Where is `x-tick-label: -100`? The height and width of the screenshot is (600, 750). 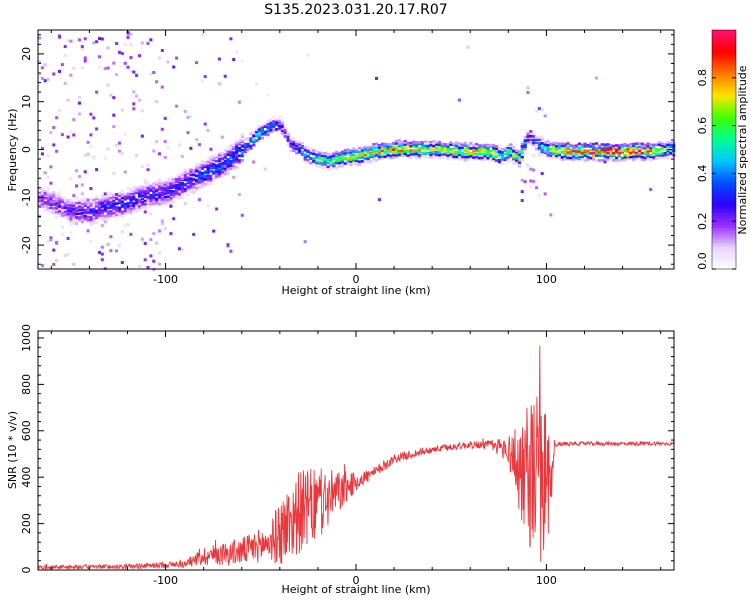 x-tick-label: -100 is located at coordinates (165, 580).